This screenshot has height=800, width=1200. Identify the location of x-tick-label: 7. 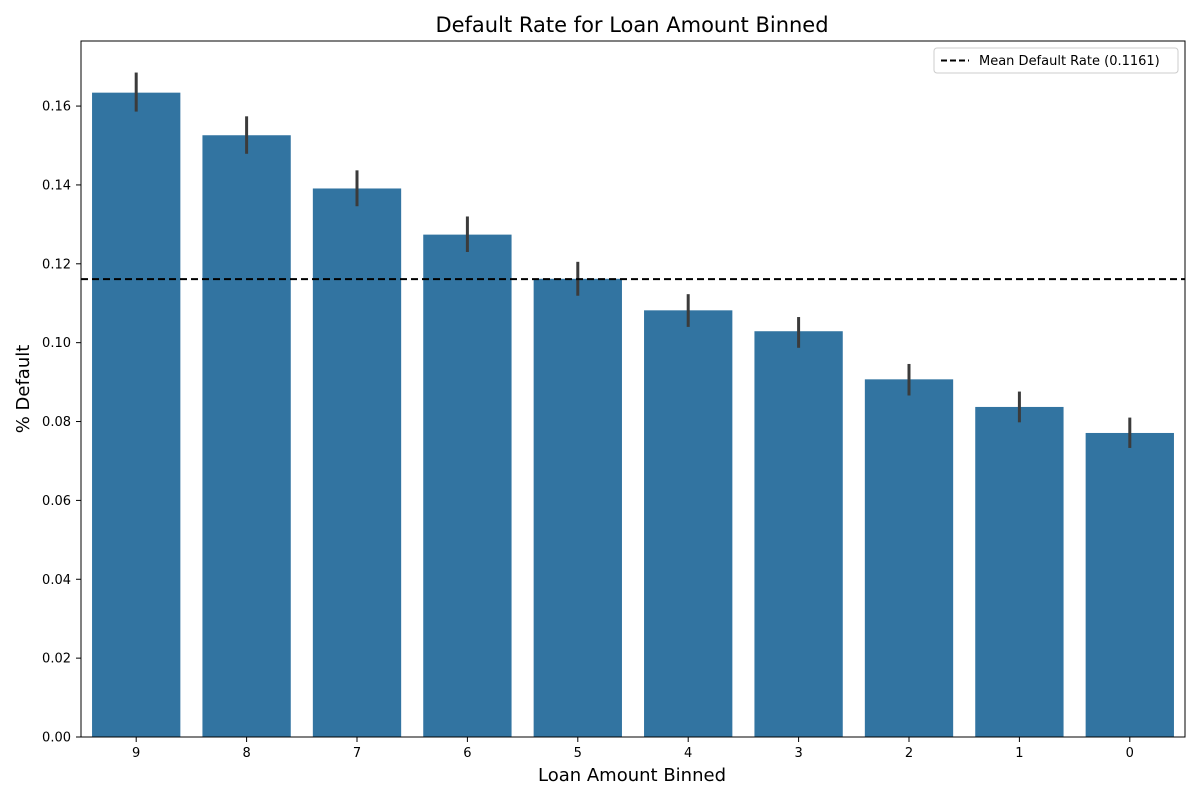
(357, 753).